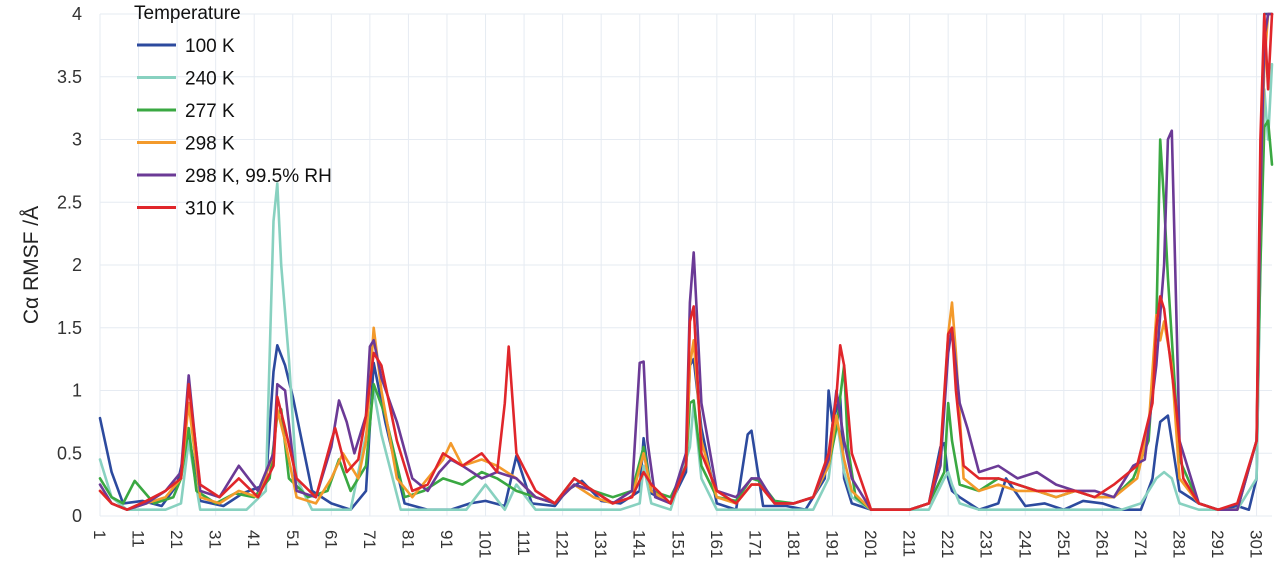 The height and width of the screenshot is (570, 1277). I want to click on x-tick-label: 51, so click(292, 539).